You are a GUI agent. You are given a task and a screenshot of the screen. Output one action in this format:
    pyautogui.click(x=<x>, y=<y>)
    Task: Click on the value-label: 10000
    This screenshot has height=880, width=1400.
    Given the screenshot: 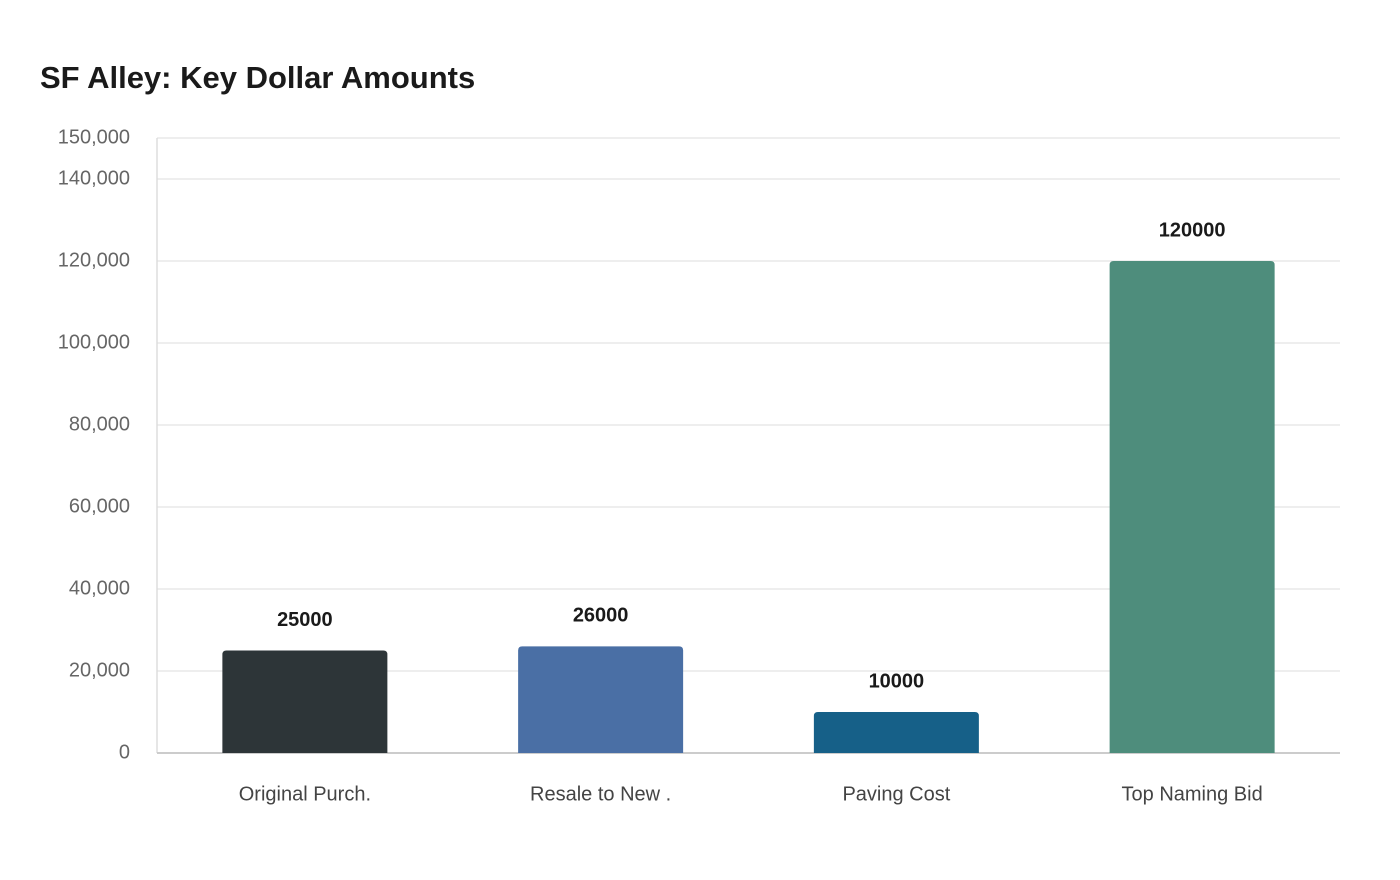 What is the action you would take?
    pyautogui.click(x=897, y=681)
    